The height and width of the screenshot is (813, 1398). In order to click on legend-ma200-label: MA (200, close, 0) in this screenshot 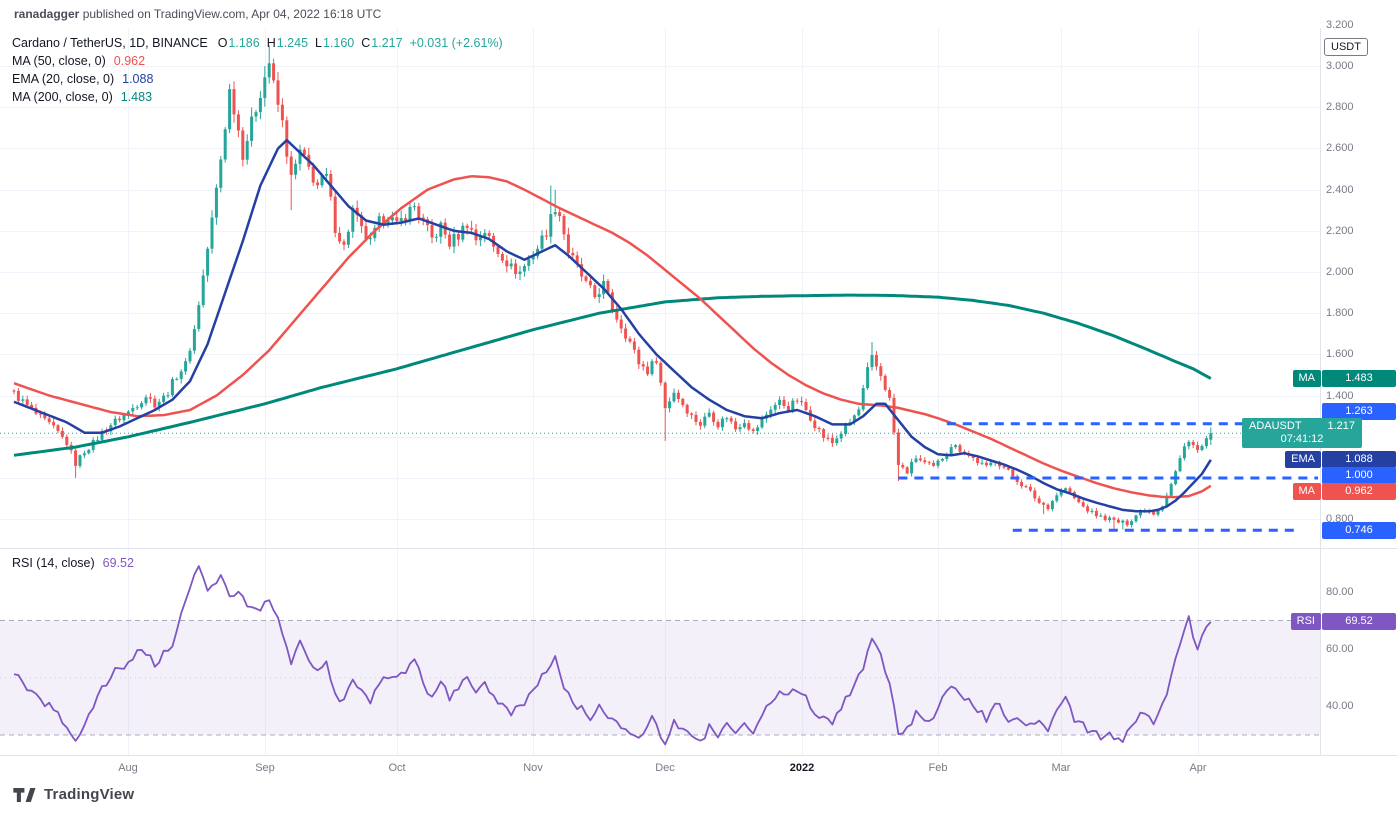, I will do `click(62, 97)`.